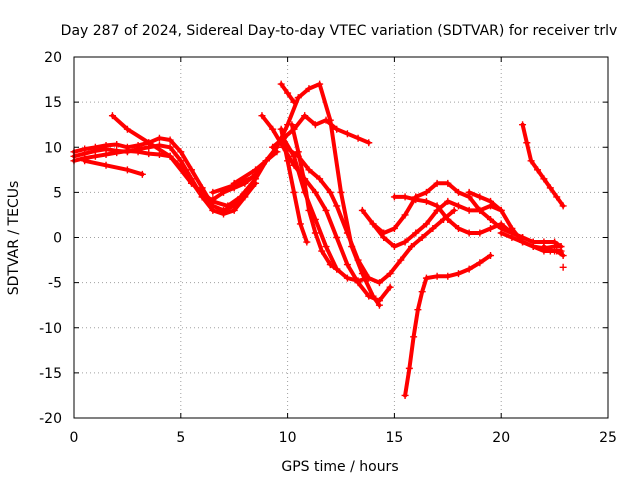 Image resolution: width=640 pixels, height=480 pixels. What do you see at coordinates (50, 419) in the screenshot?
I see `y-tick-label: -20` at bounding box center [50, 419].